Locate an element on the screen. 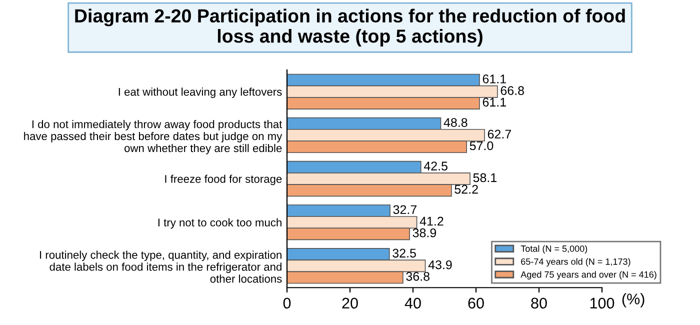  data-label: 57.0 is located at coordinates (482, 145).